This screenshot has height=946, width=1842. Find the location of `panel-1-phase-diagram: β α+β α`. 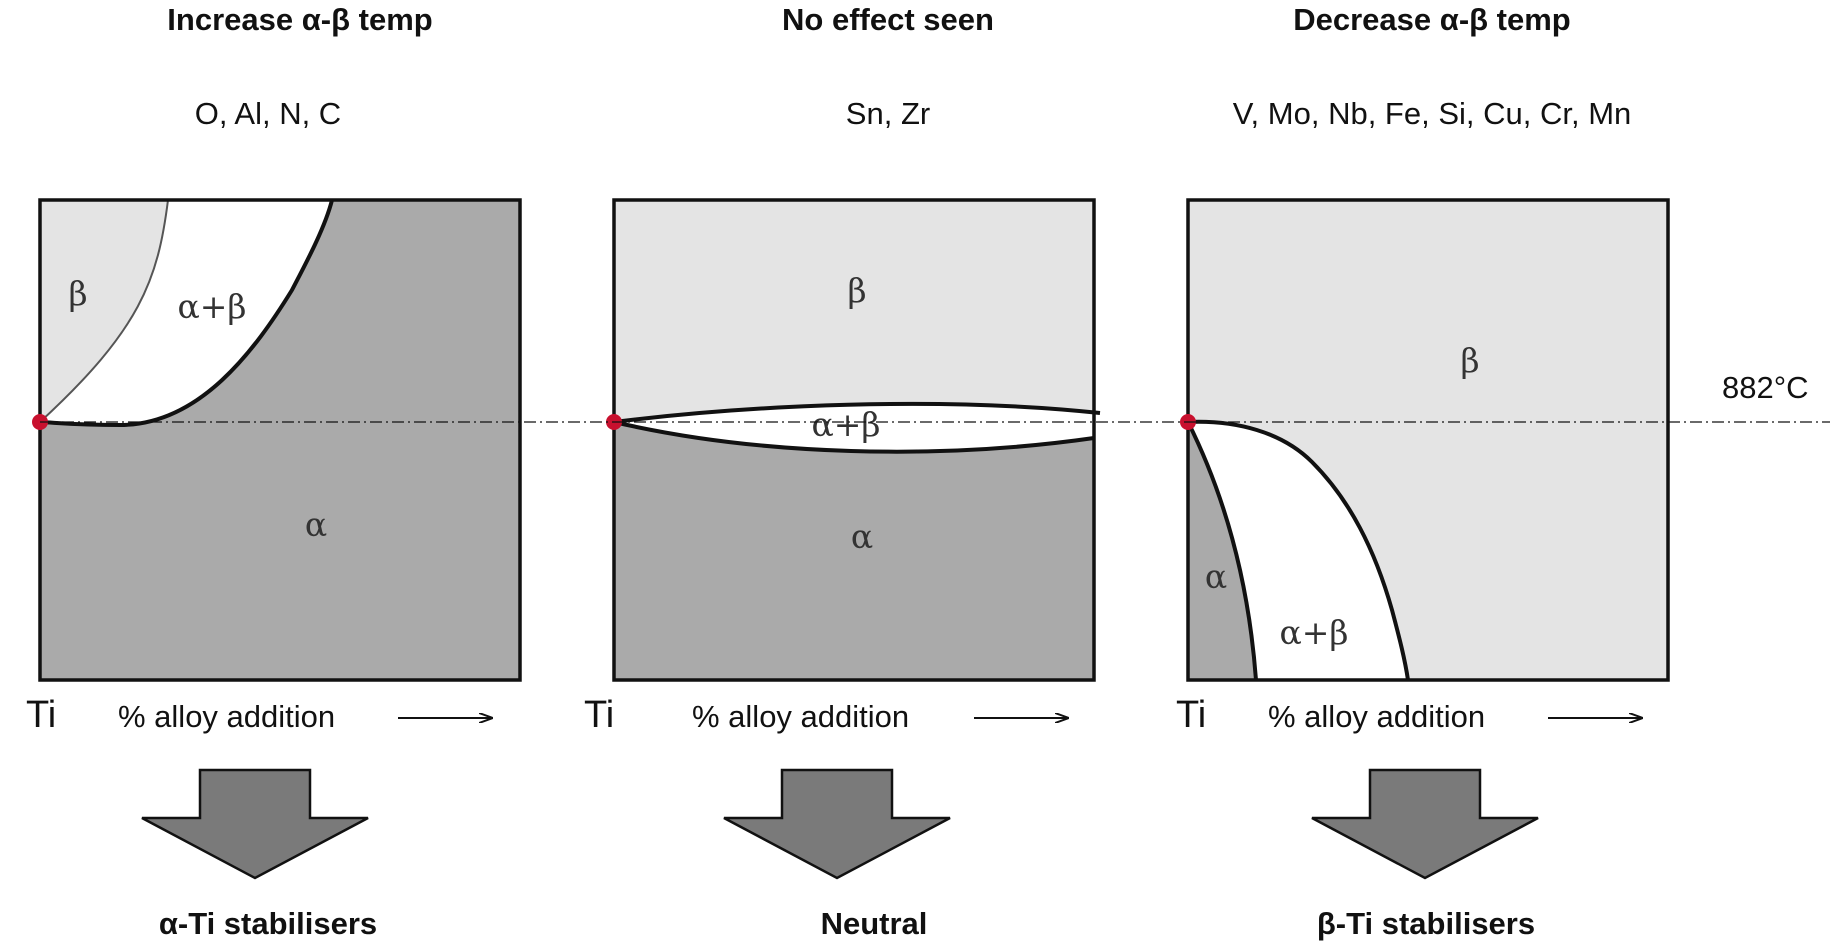

panel-1-phase-diagram: β α+β α is located at coordinates (277, 440).